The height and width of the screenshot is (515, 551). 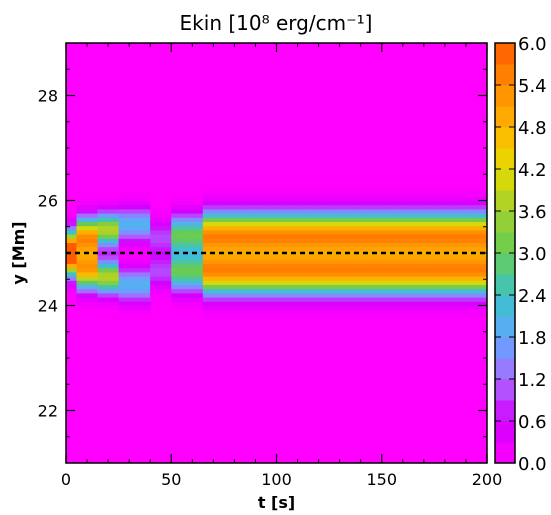 What do you see at coordinates (532, 338) in the screenshot?
I see `colorbar-tick-label: 1.8` at bounding box center [532, 338].